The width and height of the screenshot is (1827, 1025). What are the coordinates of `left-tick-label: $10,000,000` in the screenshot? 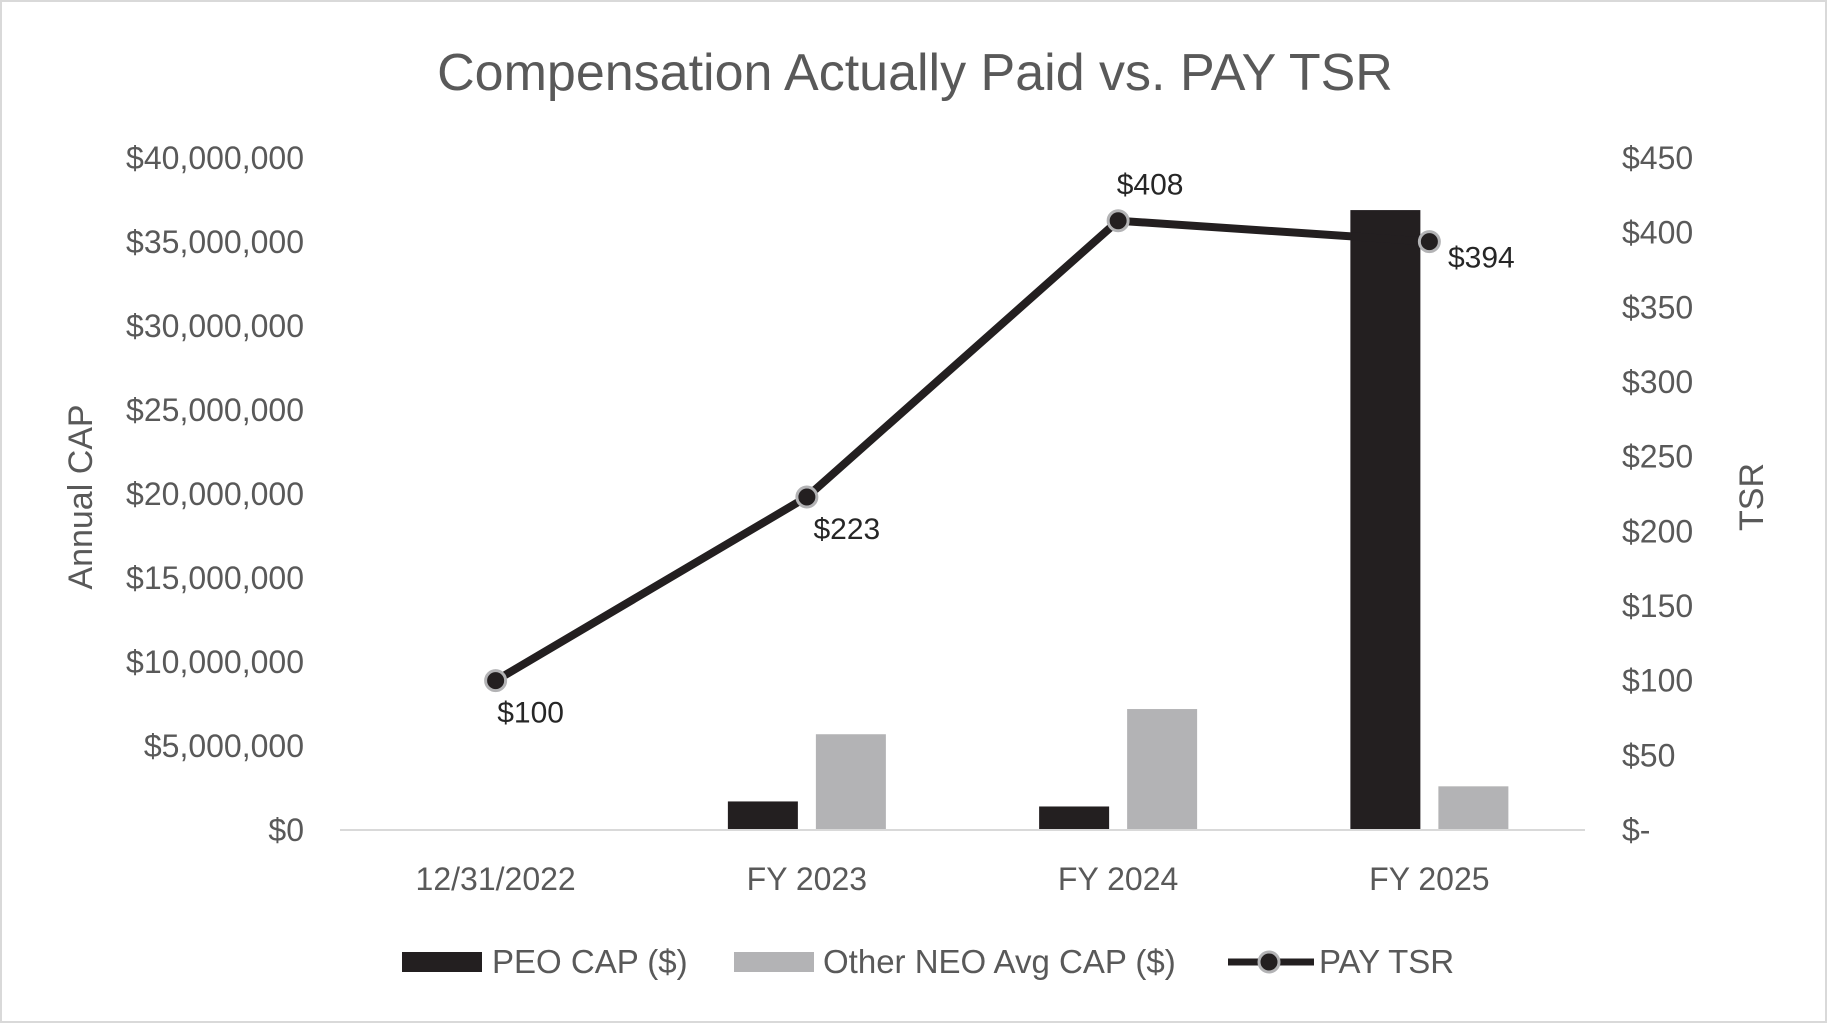 It's located at (215, 662).